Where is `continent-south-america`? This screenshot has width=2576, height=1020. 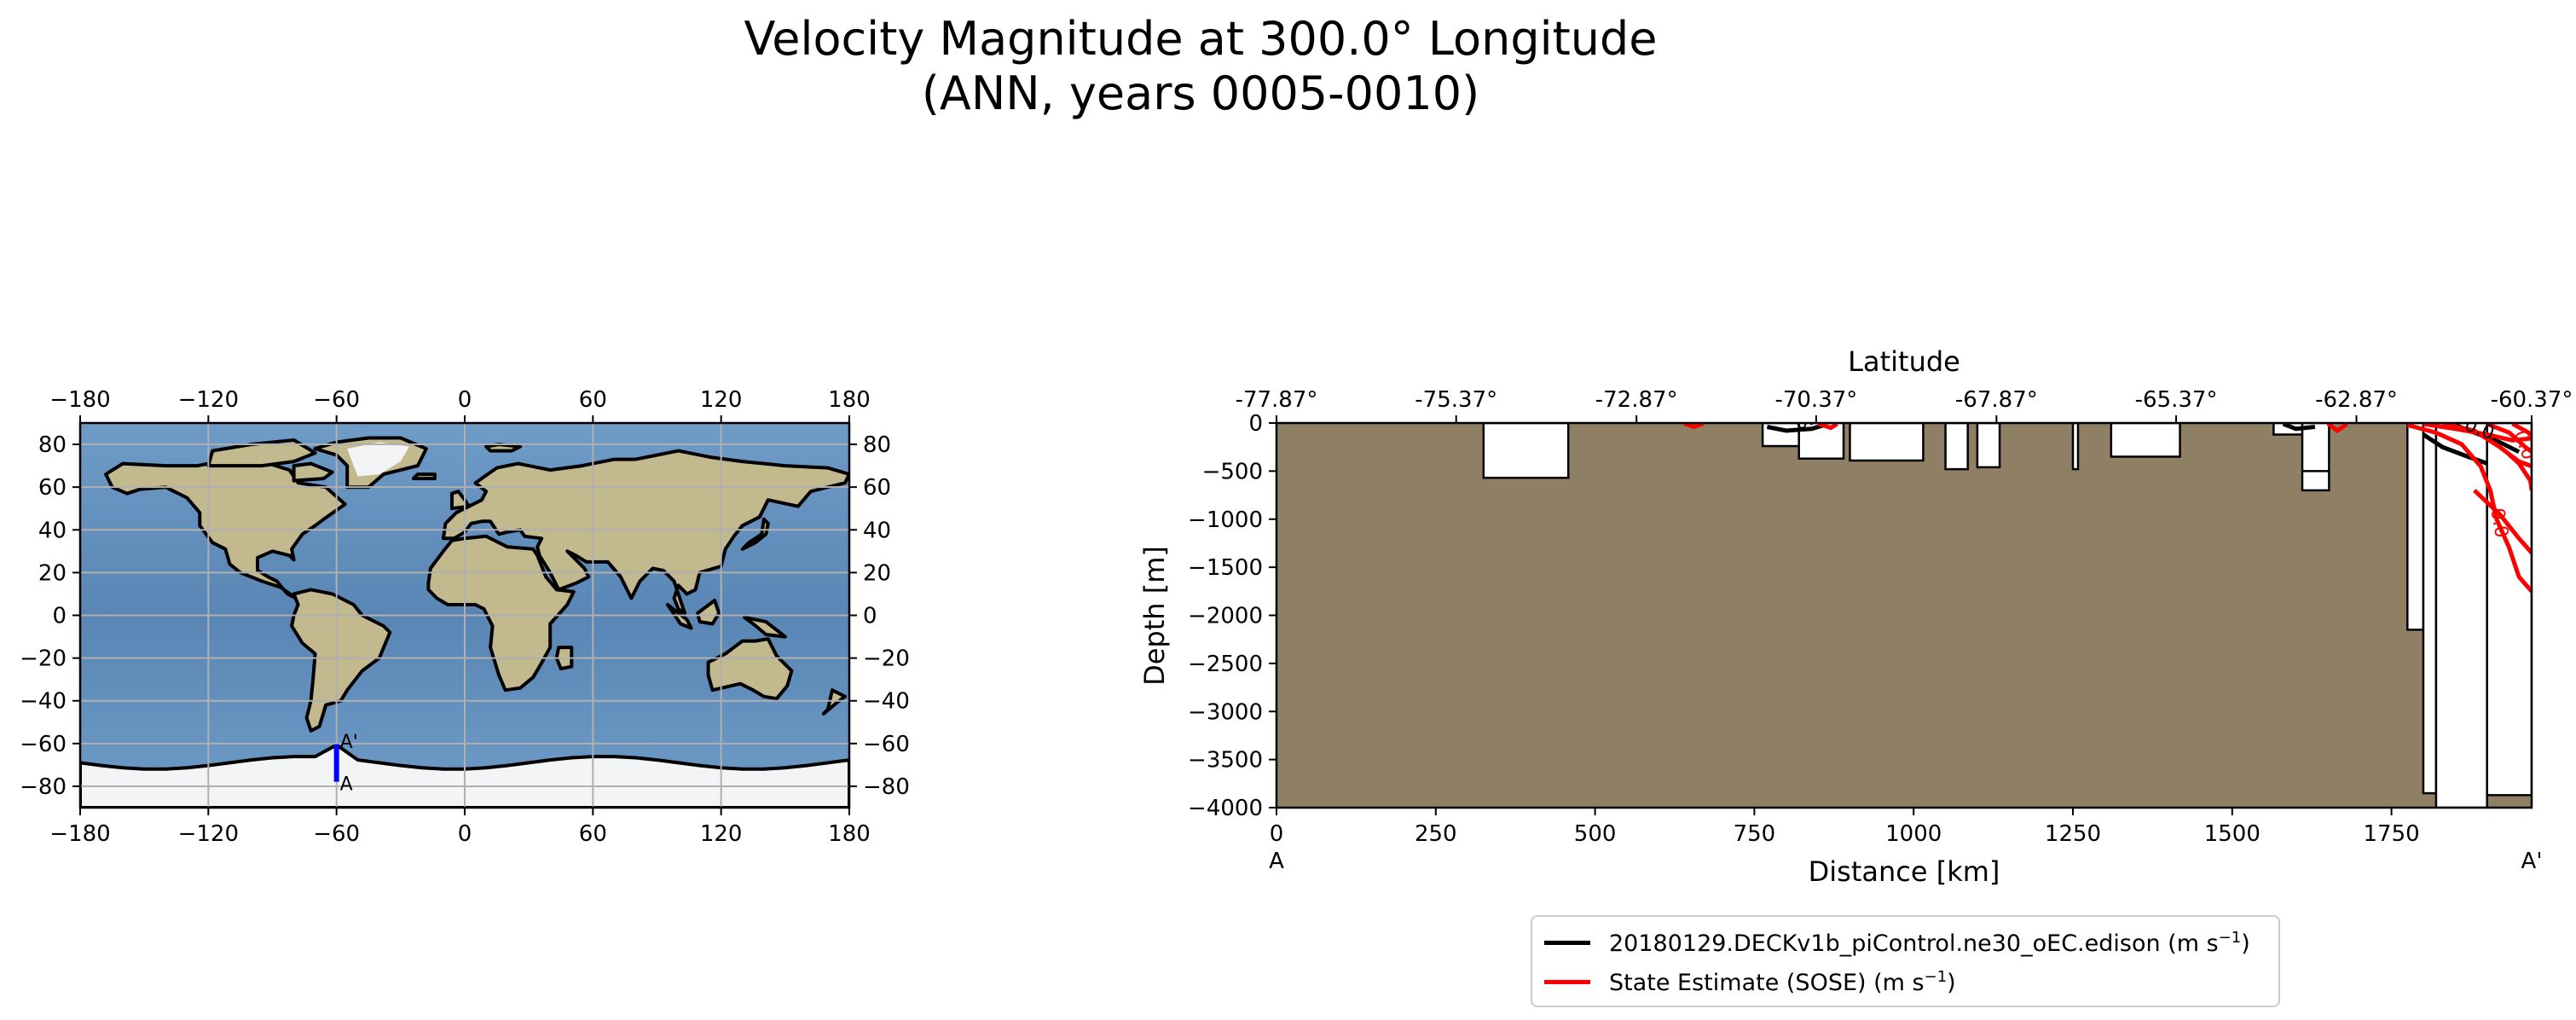
continent-south-america is located at coordinates (341, 660).